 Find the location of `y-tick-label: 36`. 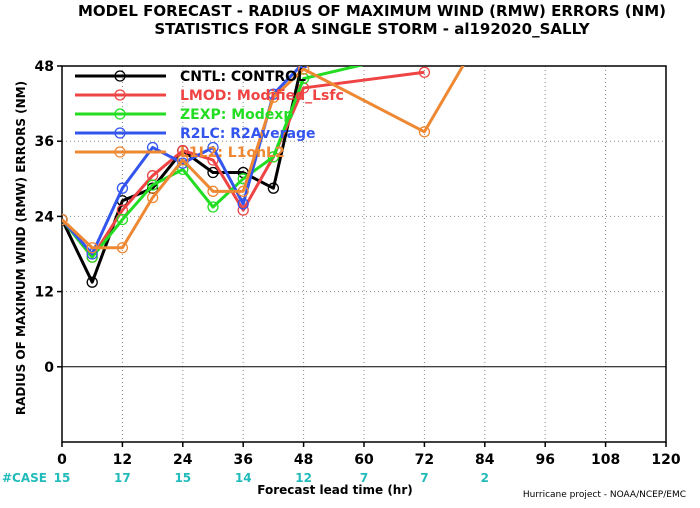

y-tick-label: 36 is located at coordinates (44, 142).